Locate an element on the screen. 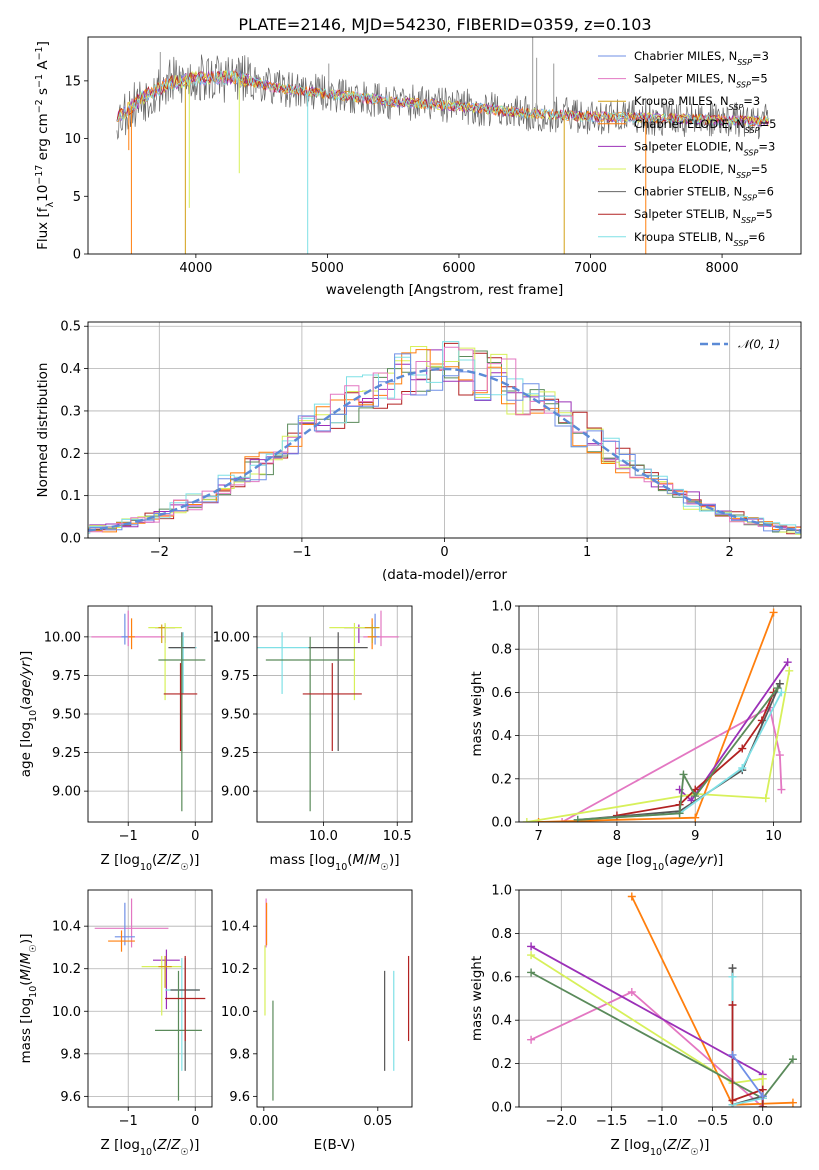 This screenshot has height=1170, width=819. age_vs_Z-xtick-label: 0 is located at coordinates (195, 836).